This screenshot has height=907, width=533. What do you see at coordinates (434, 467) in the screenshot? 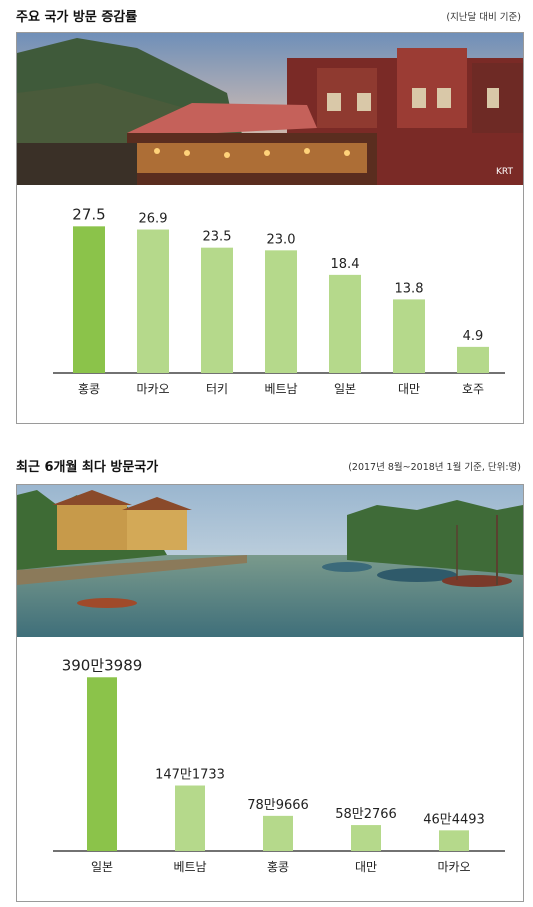
I see `section2-note: (2017년 8월~2018년 1월 기준, 단위:명)` at bounding box center [434, 467].